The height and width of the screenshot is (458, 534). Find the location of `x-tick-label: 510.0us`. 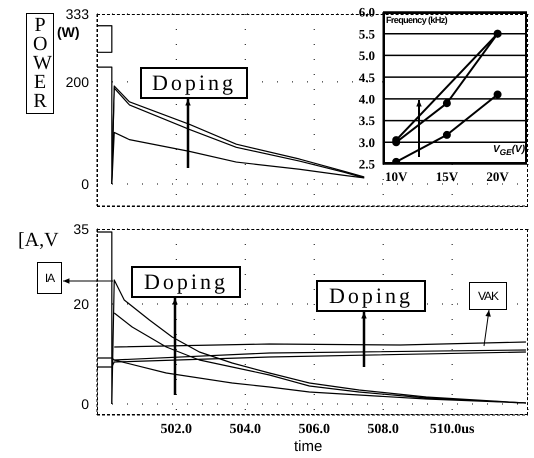

x-tick-label: 510.0us is located at coordinates (453, 429).